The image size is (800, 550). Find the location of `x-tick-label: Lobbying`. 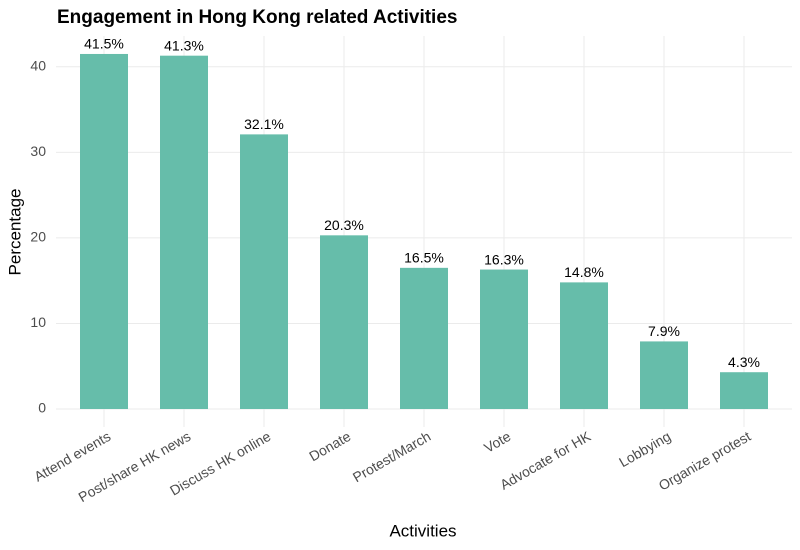

x-tick-label: Lobbying is located at coordinates (644, 449).